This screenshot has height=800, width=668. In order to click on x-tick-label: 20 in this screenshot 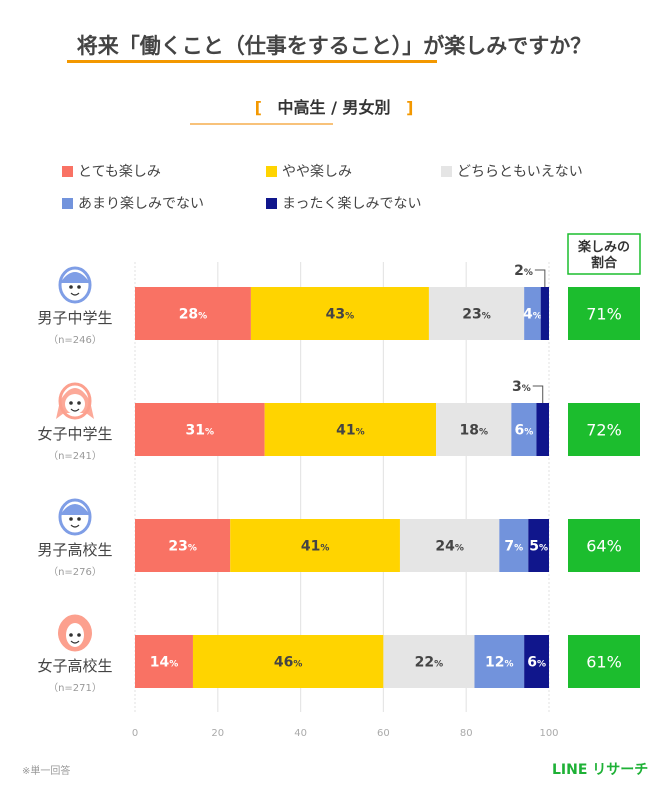, I will do `click(217, 733)`.